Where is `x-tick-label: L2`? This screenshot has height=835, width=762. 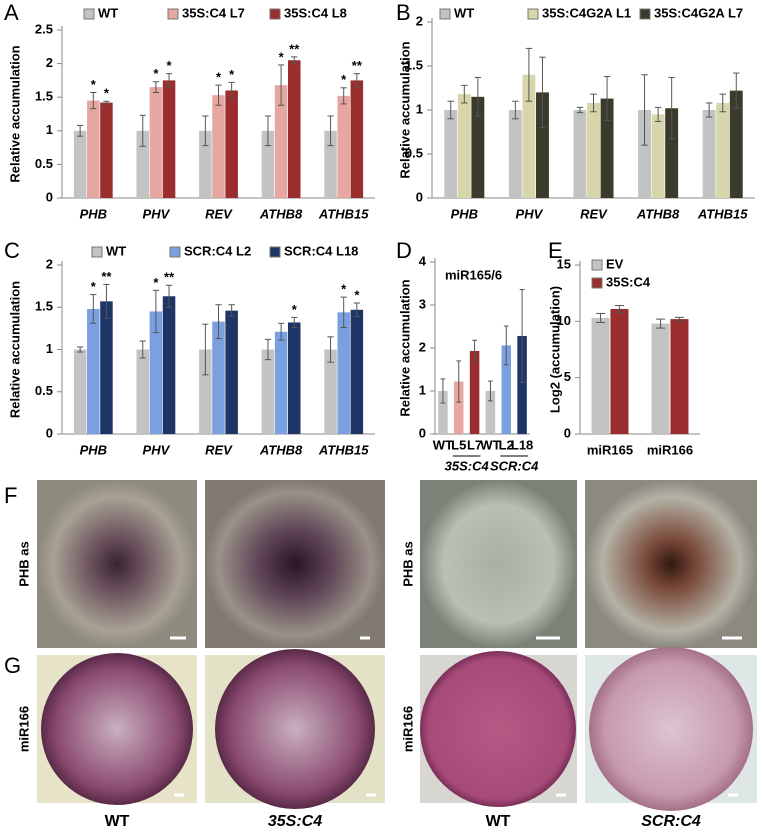
x-tick-label: L2 is located at coordinates (506, 444).